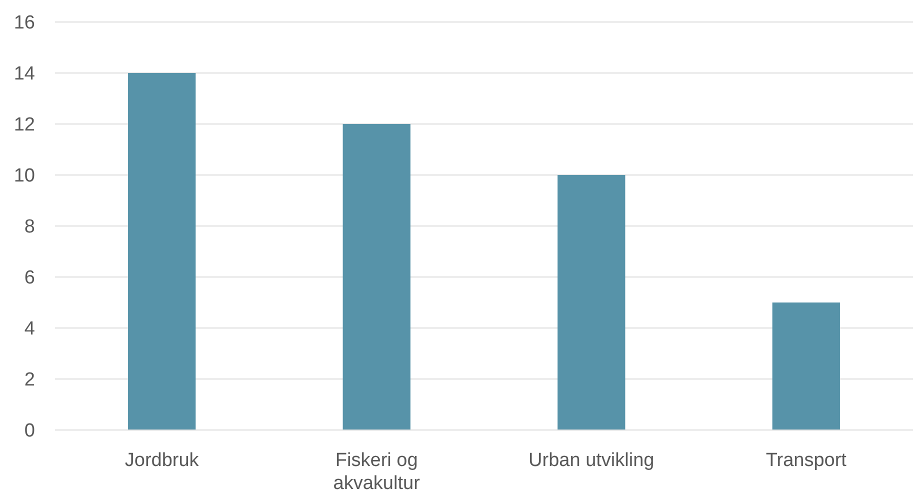  I want to click on y-tick-label: 6, so click(29, 278).